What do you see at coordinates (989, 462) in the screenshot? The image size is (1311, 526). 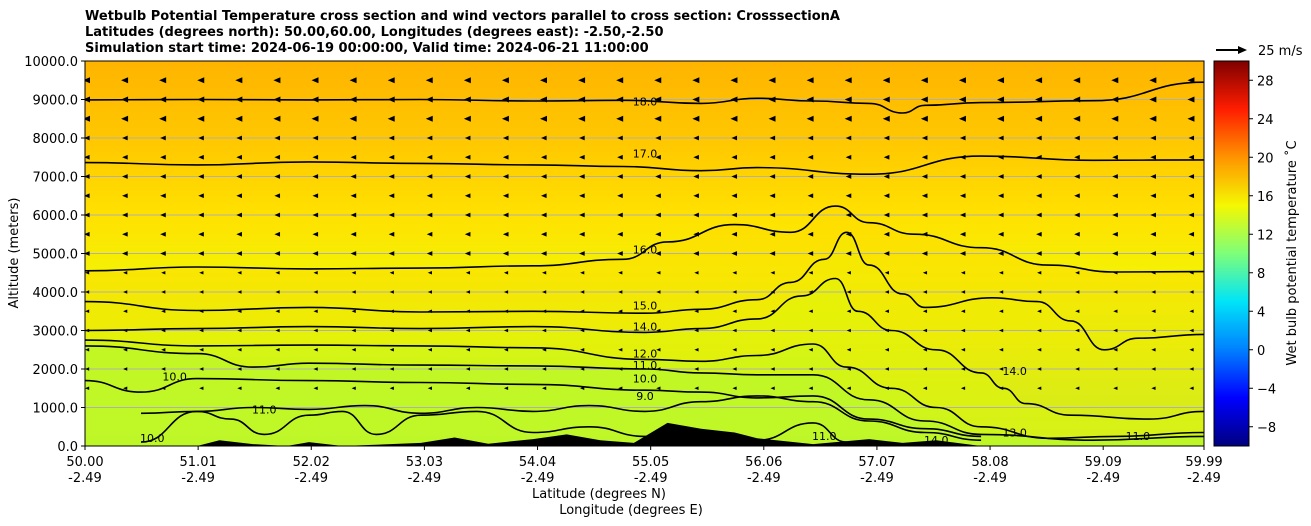 I see `x-tick-label-lat: 58.08` at bounding box center [989, 462].